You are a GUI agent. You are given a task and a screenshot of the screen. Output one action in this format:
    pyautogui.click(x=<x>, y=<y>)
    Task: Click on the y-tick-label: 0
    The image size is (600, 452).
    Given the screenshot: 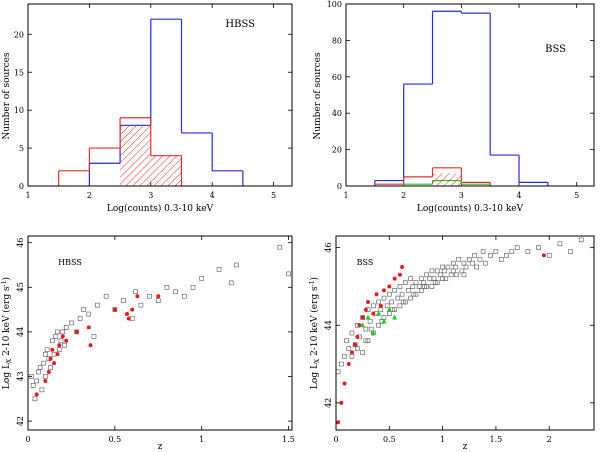 What is the action you would take?
    pyautogui.click(x=21, y=186)
    